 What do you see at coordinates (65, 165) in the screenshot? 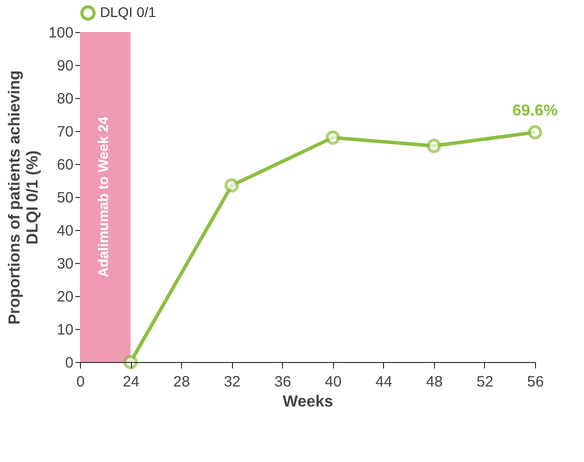
I see `y-tick-label: 60` at bounding box center [65, 165].